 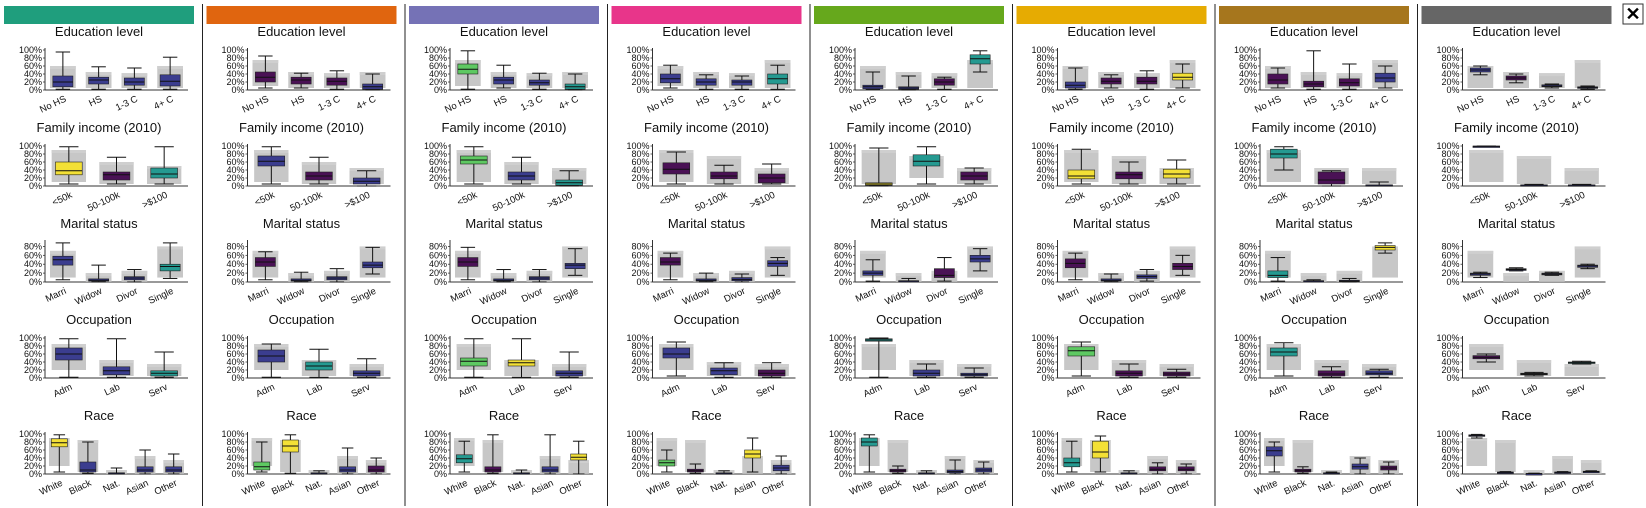 I want to click on panel-title: Occupation, so click(x=504, y=319).